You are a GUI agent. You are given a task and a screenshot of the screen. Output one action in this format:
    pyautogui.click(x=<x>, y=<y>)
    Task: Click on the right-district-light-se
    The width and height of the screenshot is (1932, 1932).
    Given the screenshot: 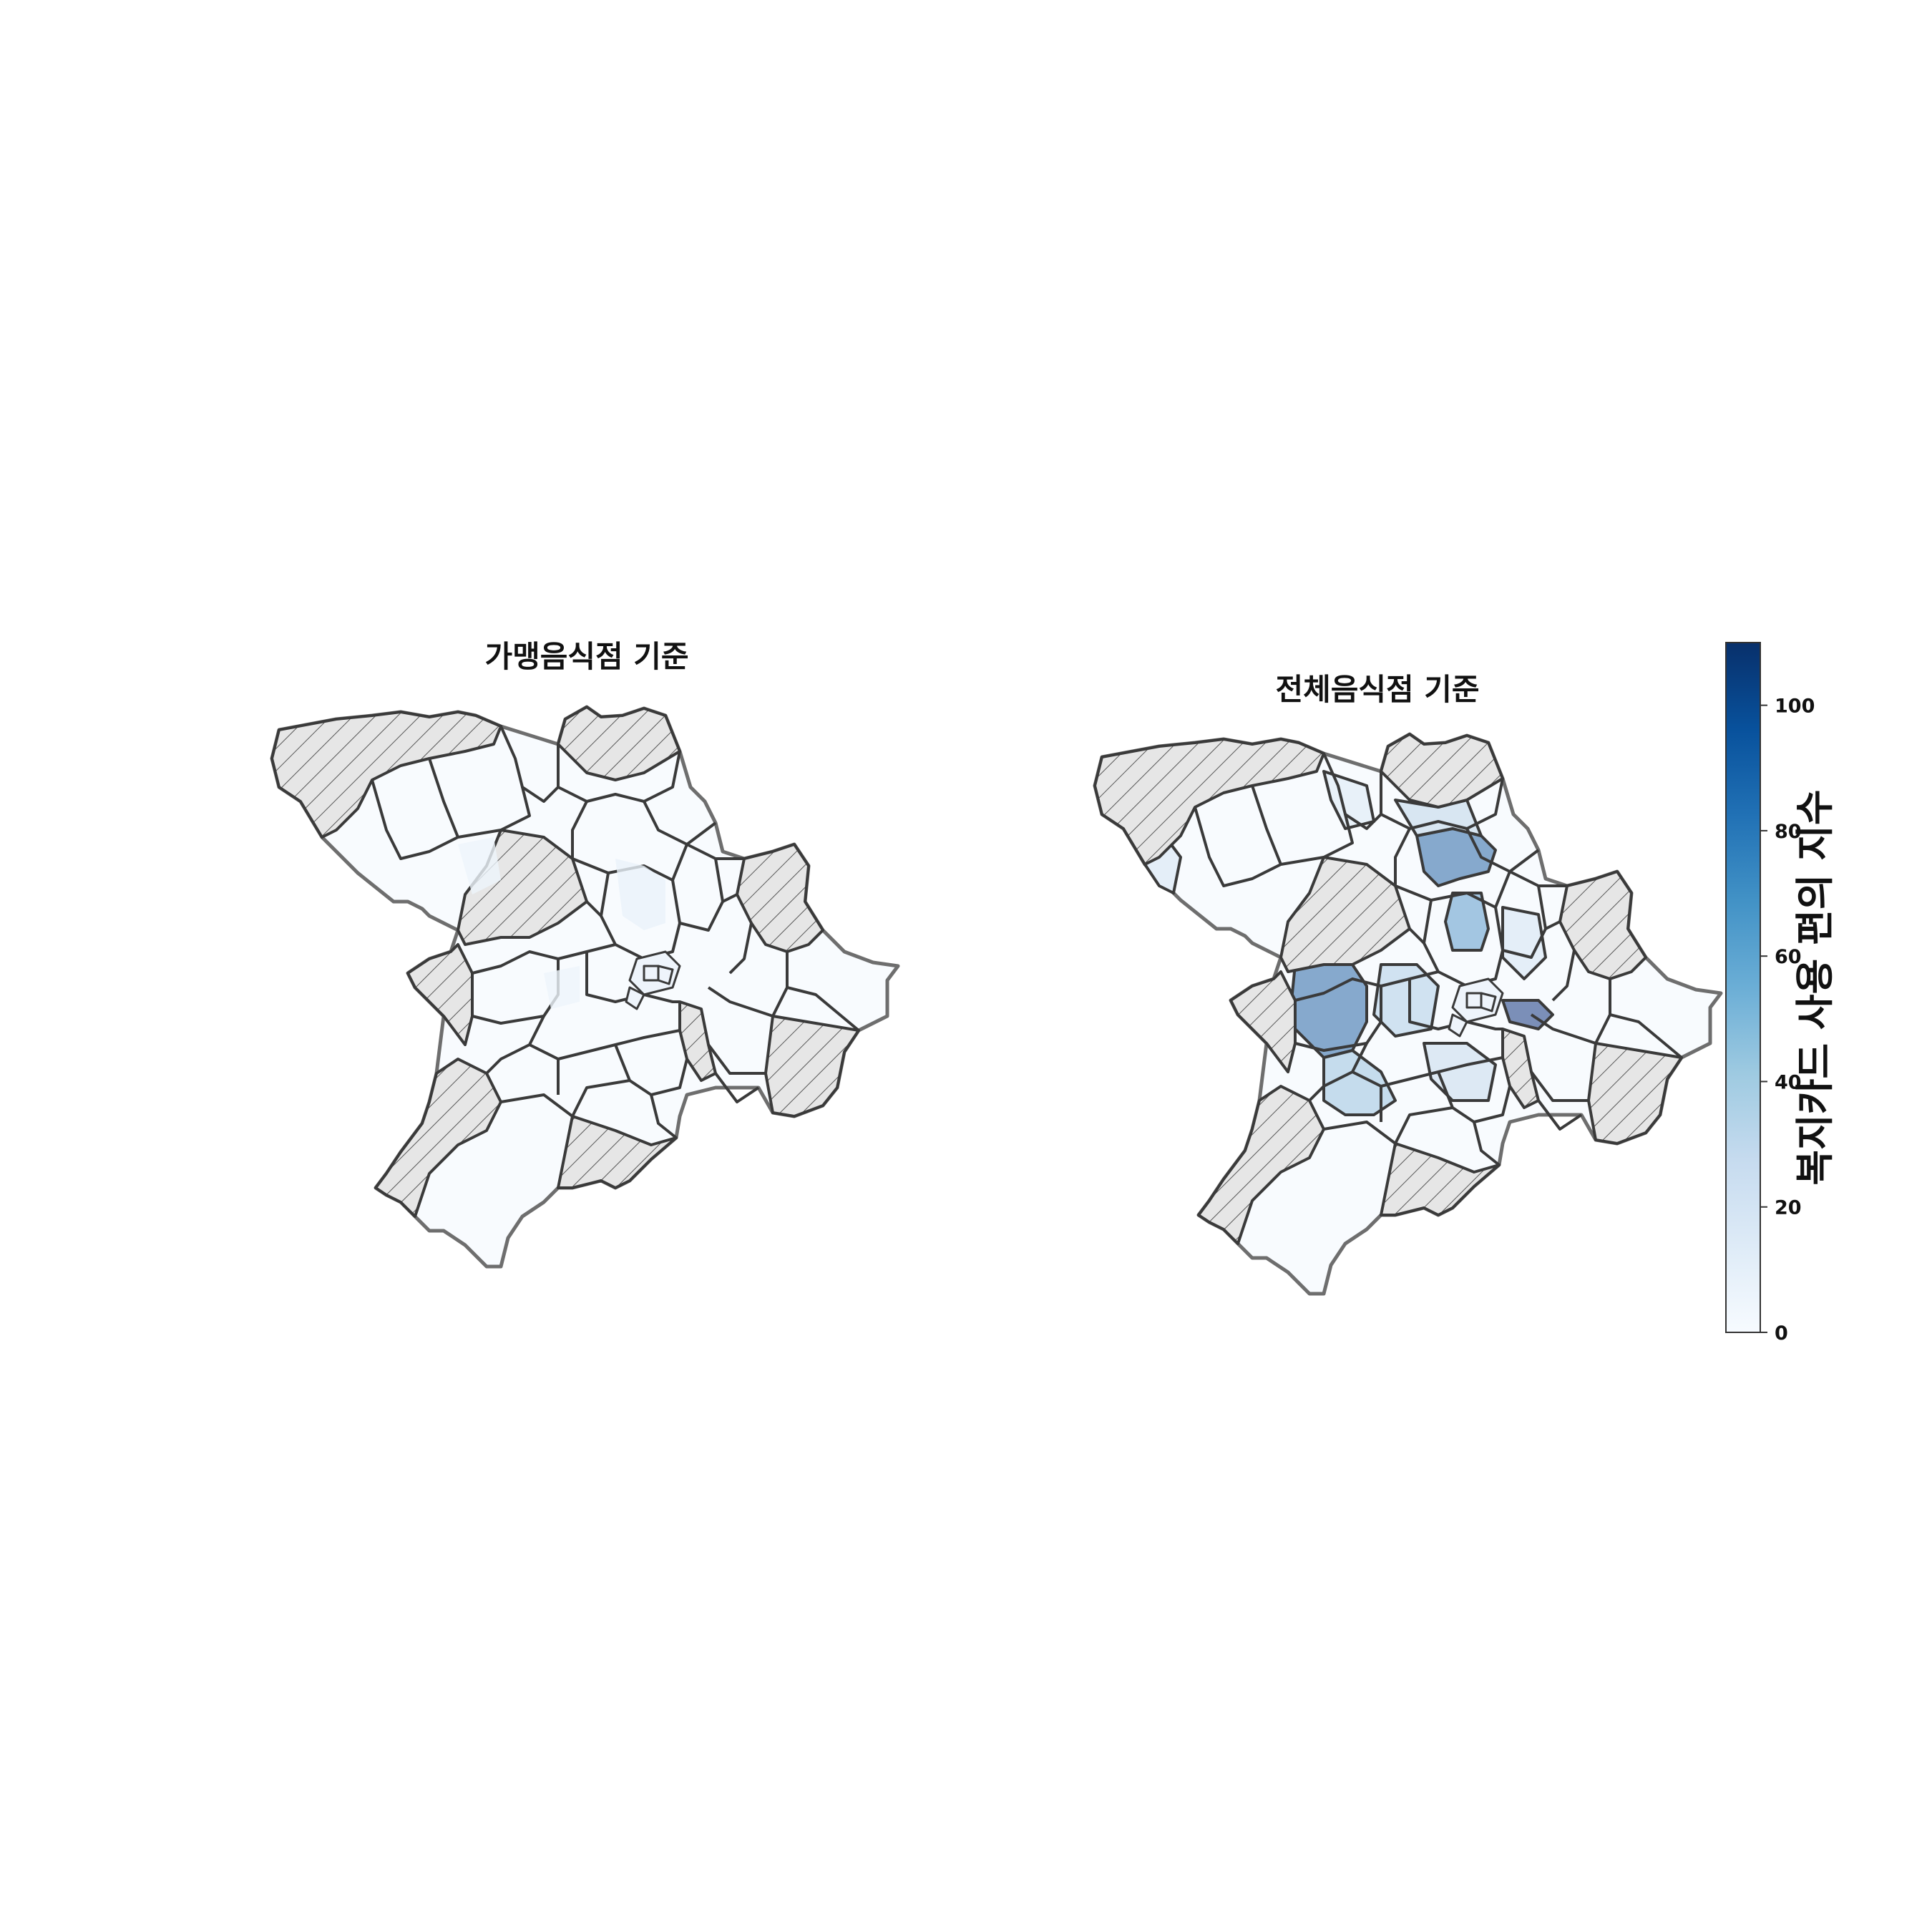 What is the action you would take?
    pyautogui.click(x=1460, y=1072)
    